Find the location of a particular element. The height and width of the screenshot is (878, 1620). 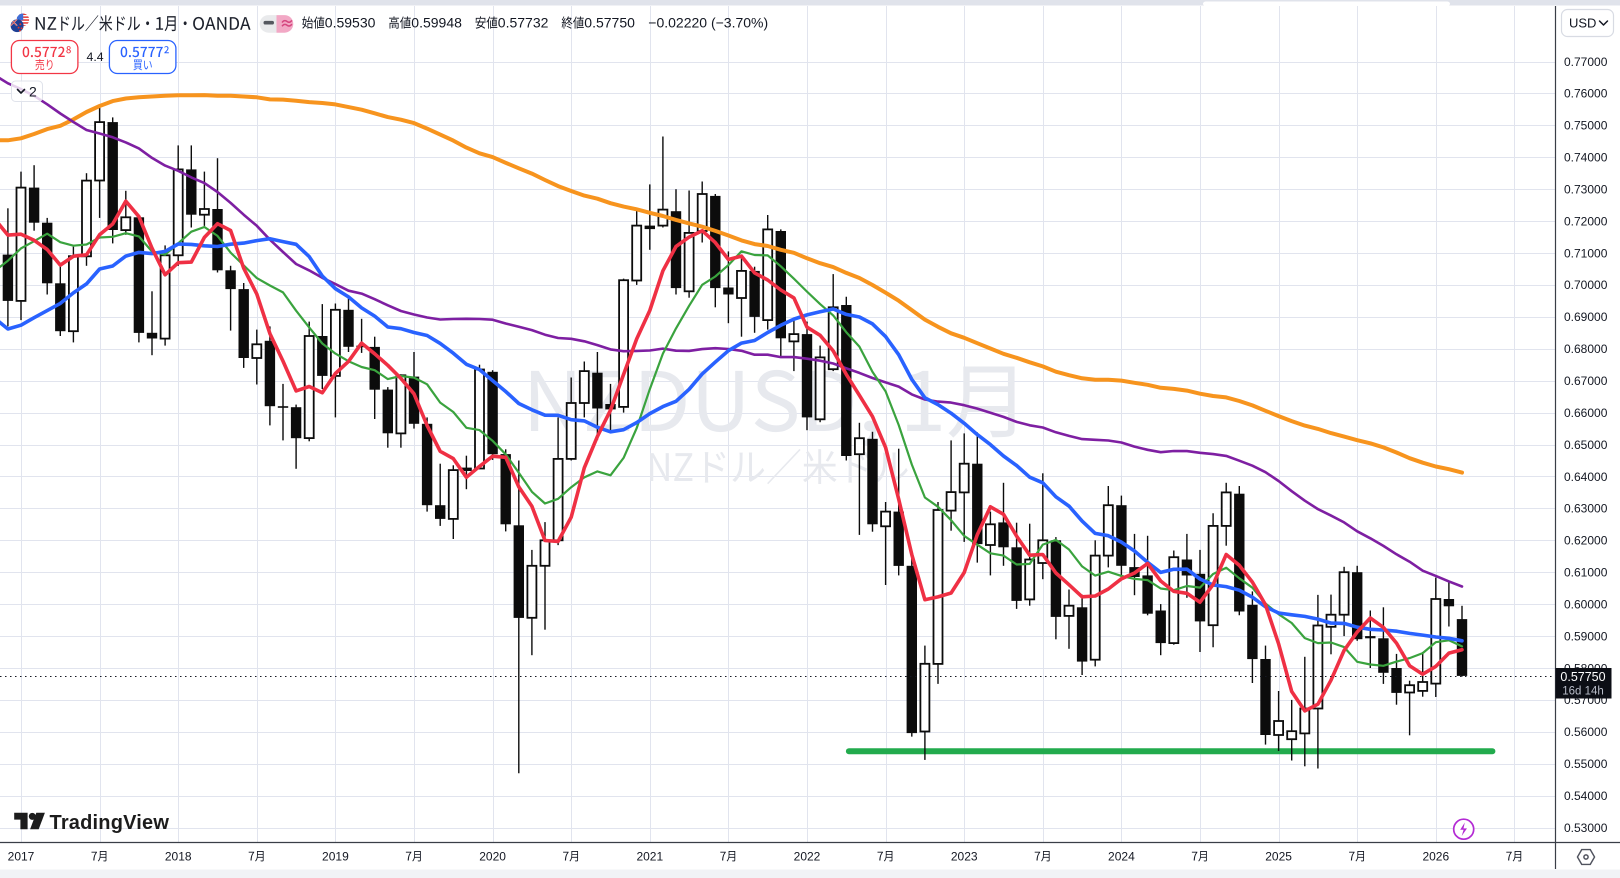

svg-text: 0.57732 is located at coordinates (523, 23).